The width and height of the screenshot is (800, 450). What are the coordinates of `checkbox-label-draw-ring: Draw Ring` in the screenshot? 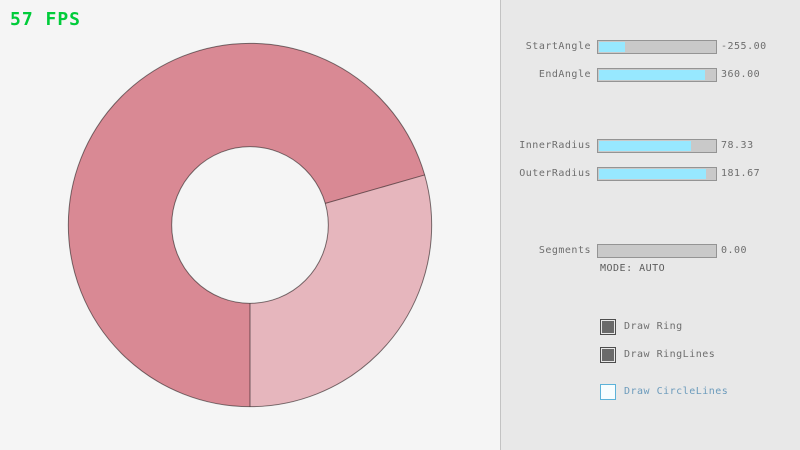 It's located at (653, 326).